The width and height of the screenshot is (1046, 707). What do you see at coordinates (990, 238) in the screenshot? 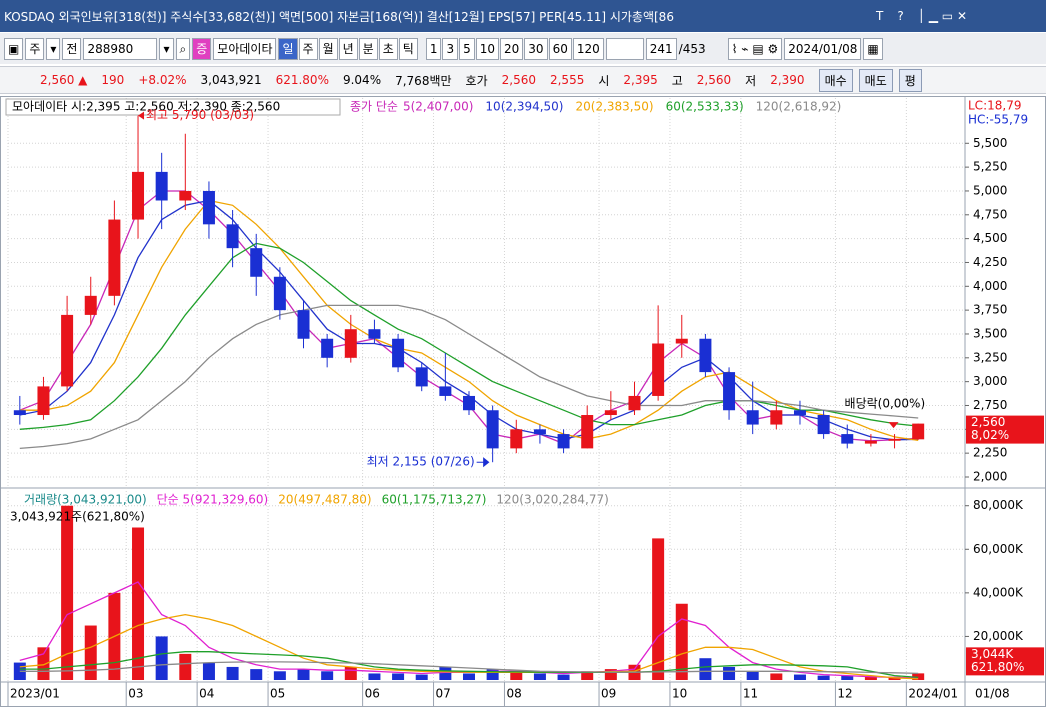
I see `y-tick-label: 4,500` at bounding box center [990, 238].